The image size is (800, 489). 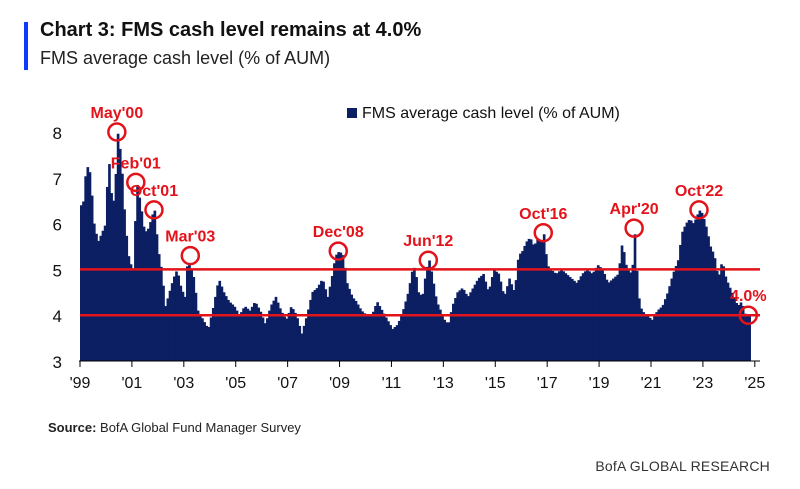 I want to click on x-tick-label: '17, so click(x=547, y=383).